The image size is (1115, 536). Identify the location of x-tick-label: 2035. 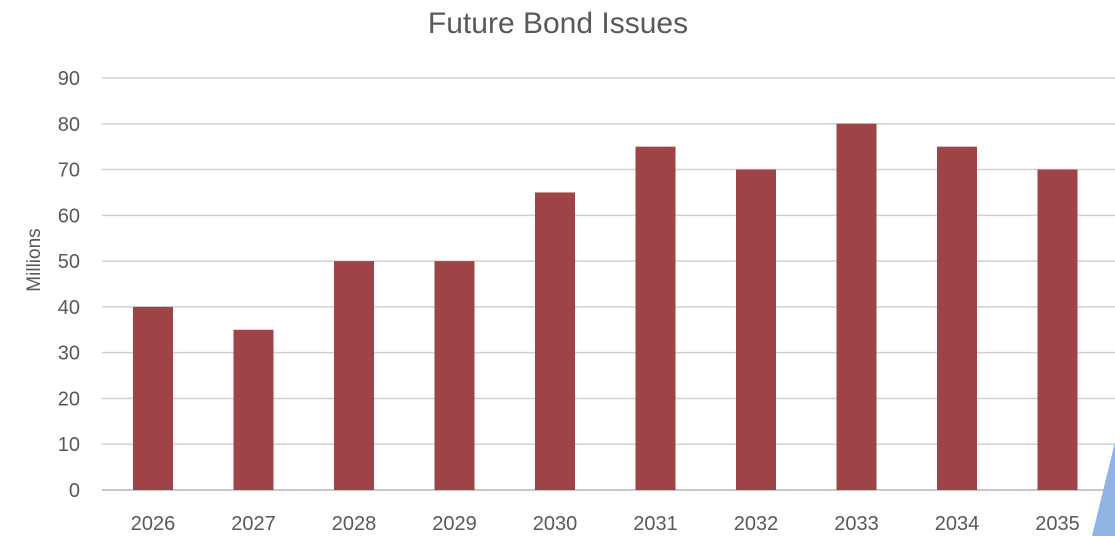
(1057, 524).